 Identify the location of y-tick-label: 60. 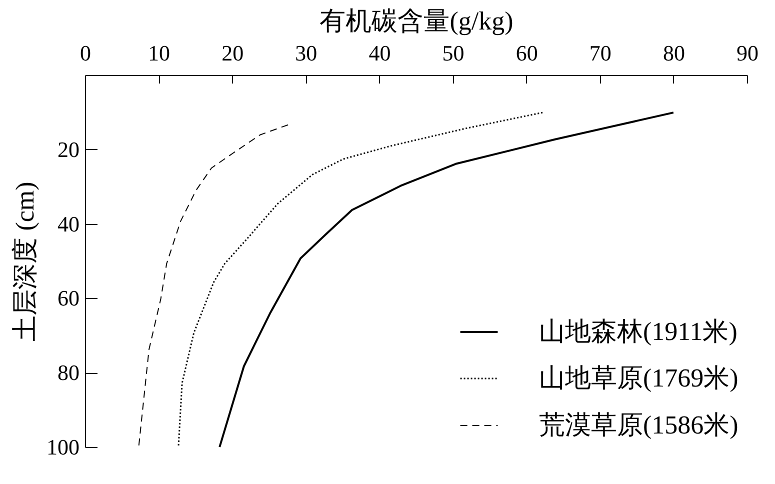
(69, 298).